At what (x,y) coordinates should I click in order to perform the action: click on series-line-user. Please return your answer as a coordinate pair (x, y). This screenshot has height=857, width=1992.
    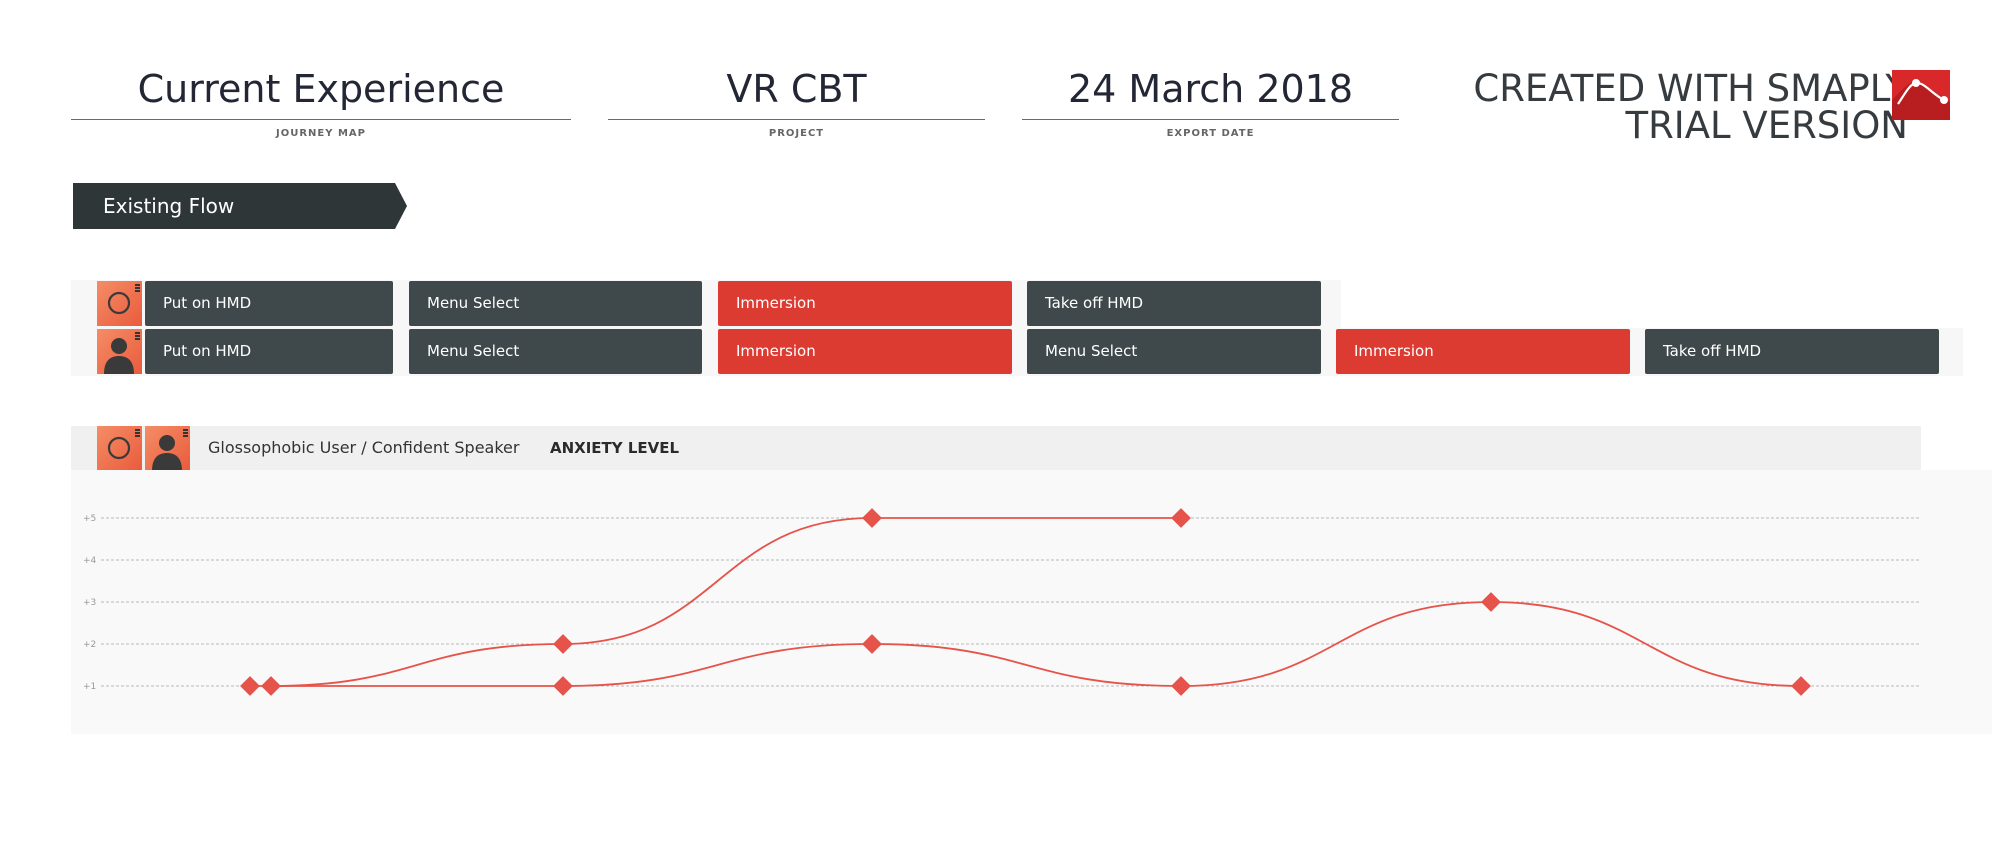
    Looking at the image, I should click on (1025, 644).